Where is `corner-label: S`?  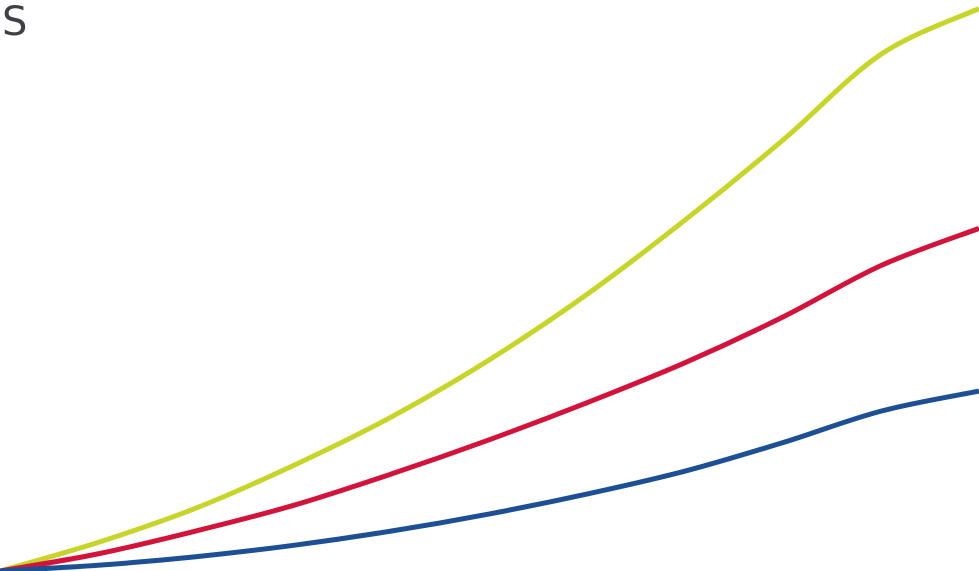
corner-label: S is located at coordinates (15, 22).